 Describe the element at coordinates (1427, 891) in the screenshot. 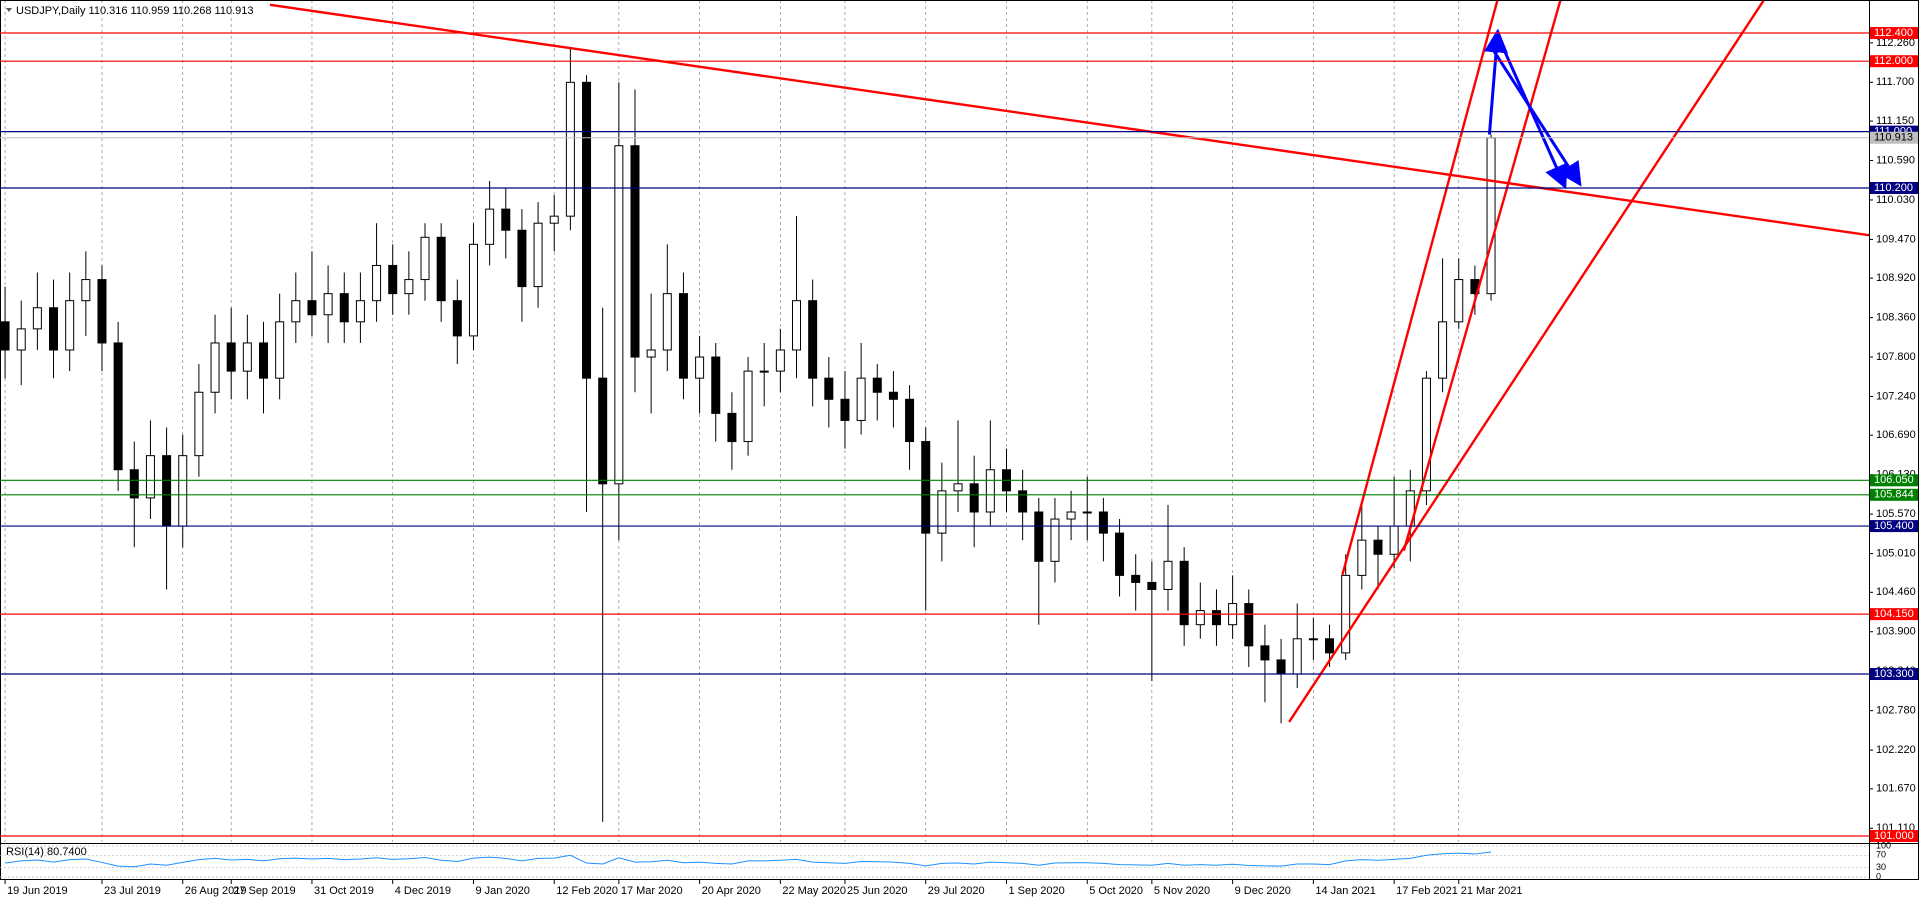

I see `x-tick-label: 17 Feb 2021` at that location.